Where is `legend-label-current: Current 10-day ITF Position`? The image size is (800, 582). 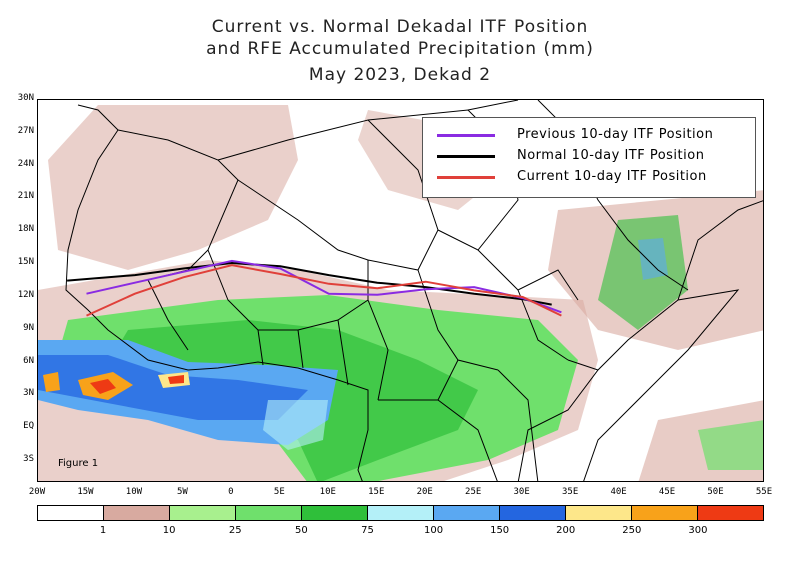
legend-label-current: Current 10-day ITF Position is located at coordinates (612, 176).